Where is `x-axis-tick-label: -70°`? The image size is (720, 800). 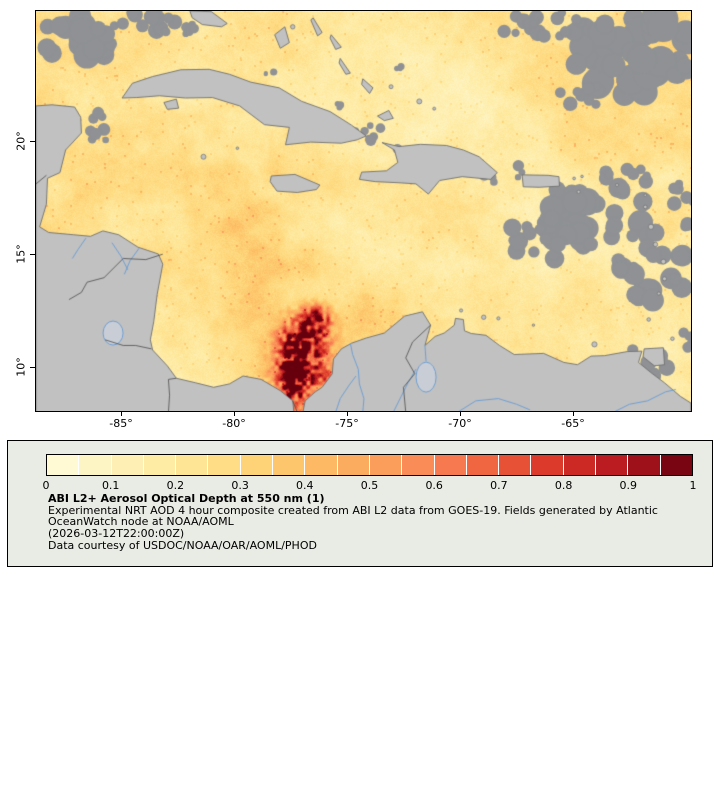 x-axis-tick-label: -70° is located at coordinates (460, 423).